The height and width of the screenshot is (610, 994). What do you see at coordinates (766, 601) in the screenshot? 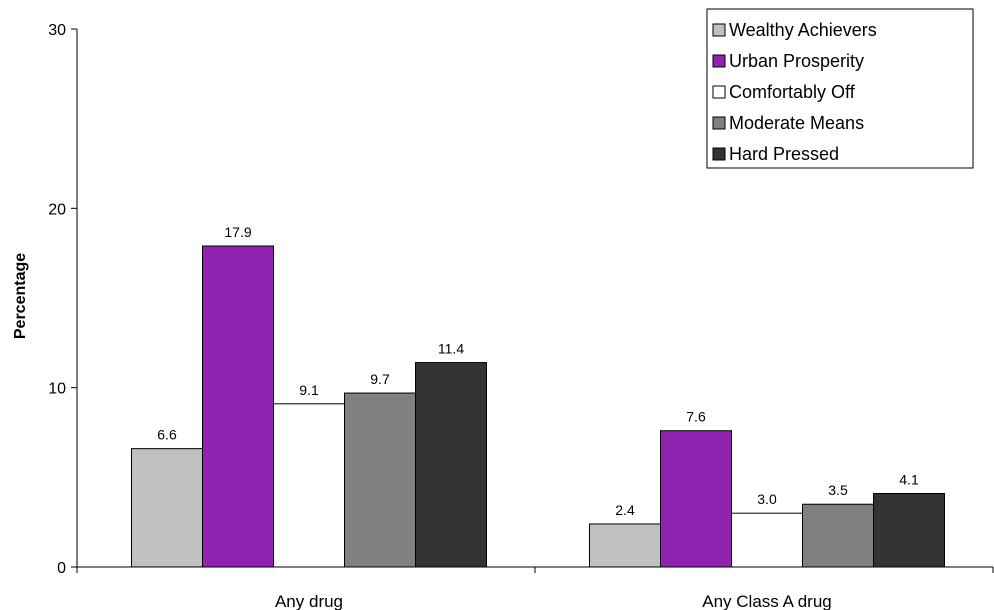
I see `x-category-label: Any Class A drug` at bounding box center [766, 601].